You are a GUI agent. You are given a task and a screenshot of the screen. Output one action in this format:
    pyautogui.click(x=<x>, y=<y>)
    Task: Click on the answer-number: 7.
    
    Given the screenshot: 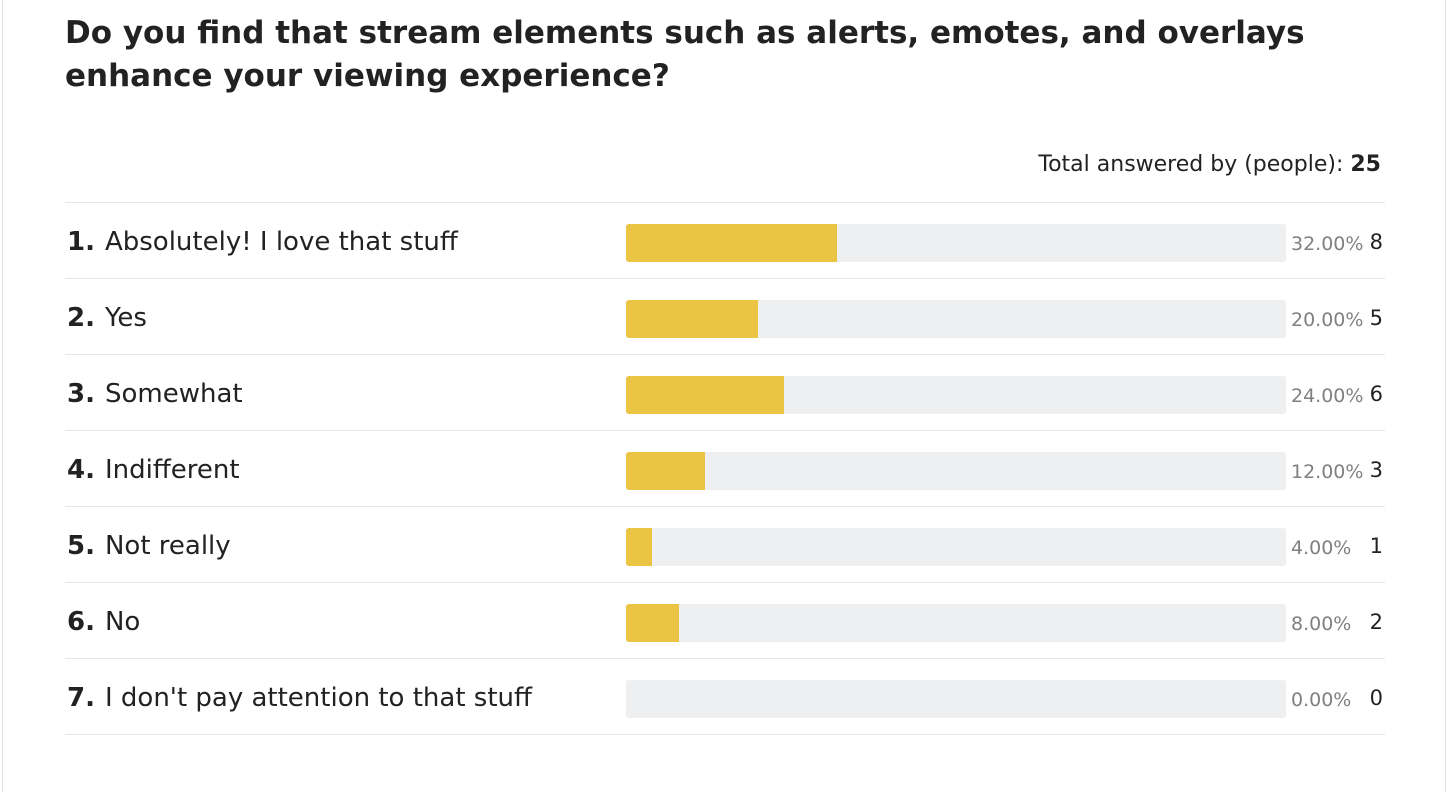 What is the action you would take?
    pyautogui.click(x=81, y=698)
    